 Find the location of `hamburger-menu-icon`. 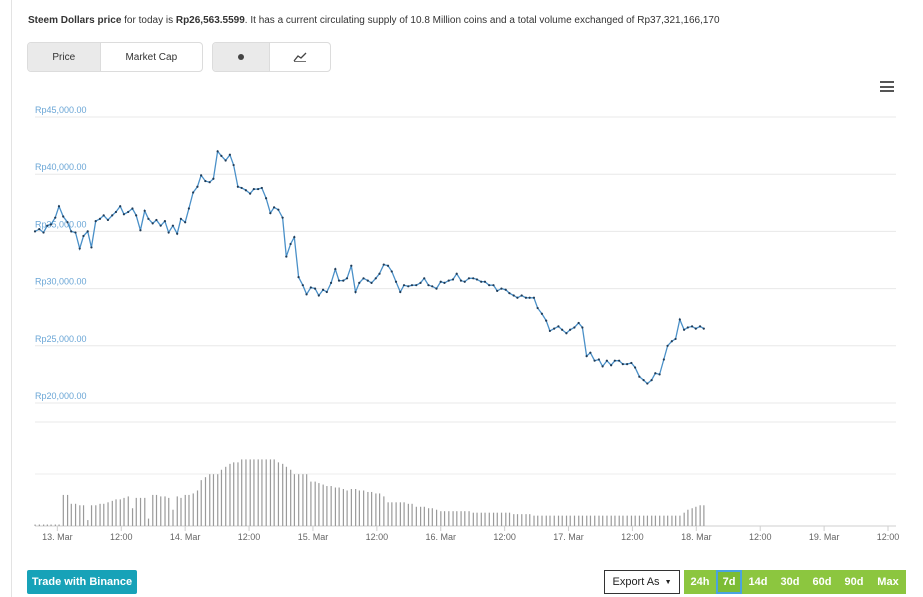

hamburger-menu-icon is located at coordinates (887, 86).